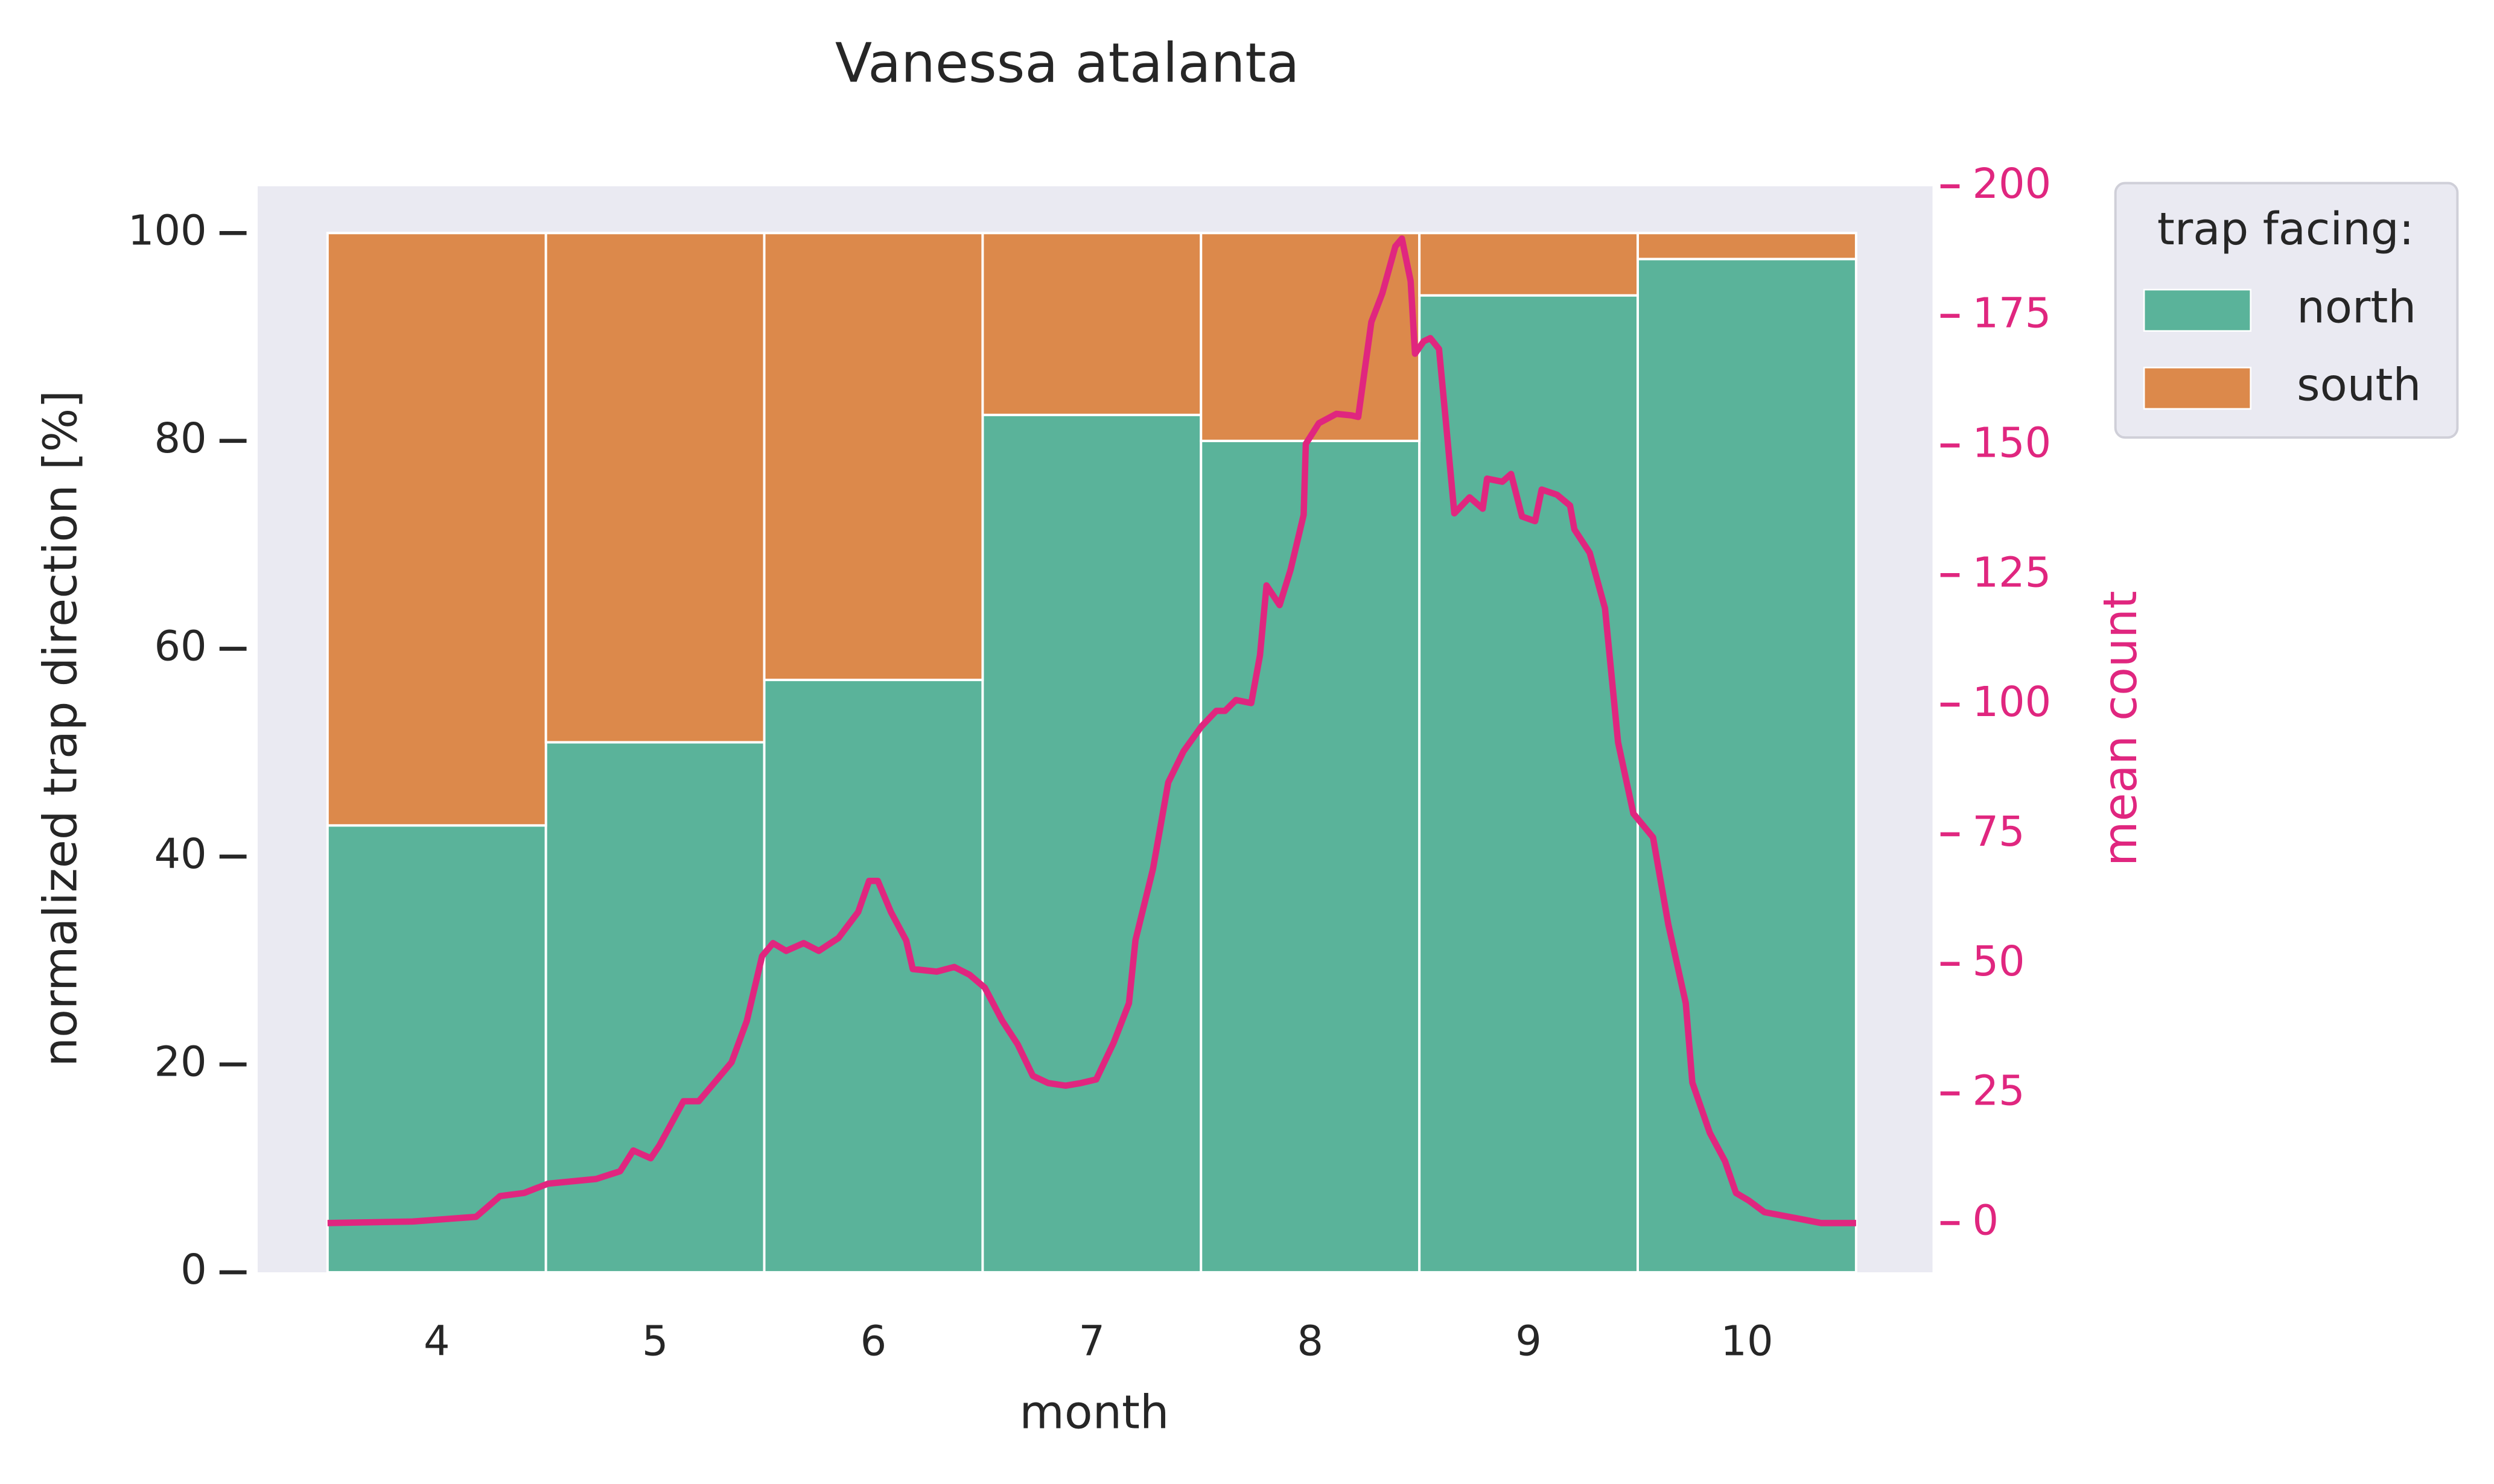 The width and height of the screenshot is (2494, 1484). Describe the element at coordinates (60, 728) in the screenshot. I see `y-axis-label: normalized trap direction [%]` at that location.